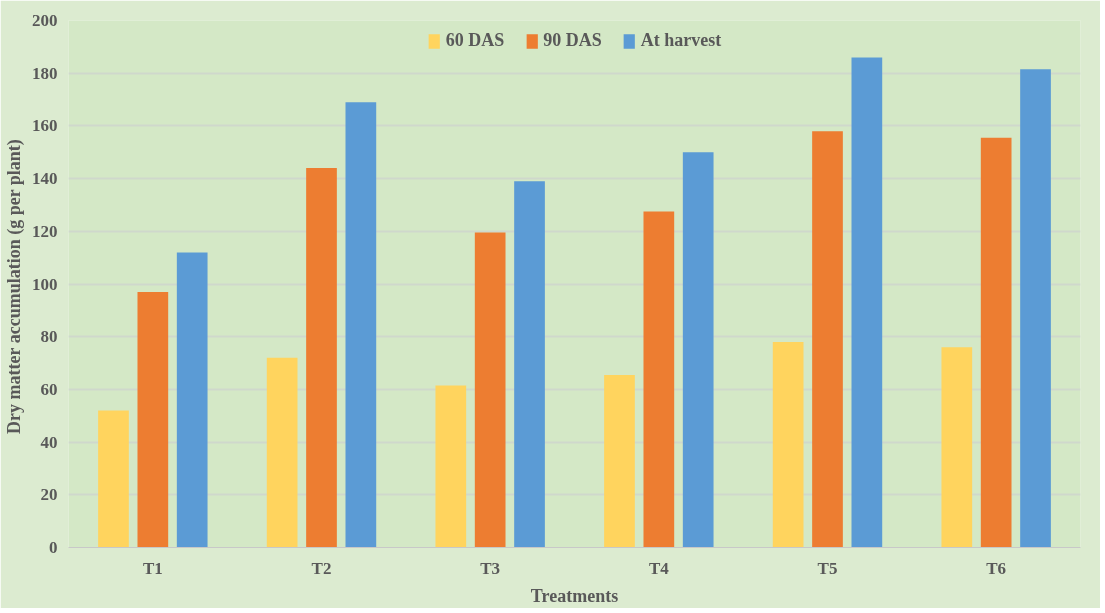 The width and height of the screenshot is (1105, 613). Describe the element at coordinates (45, 231) in the screenshot. I see `y-tick-label: 120` at that location.